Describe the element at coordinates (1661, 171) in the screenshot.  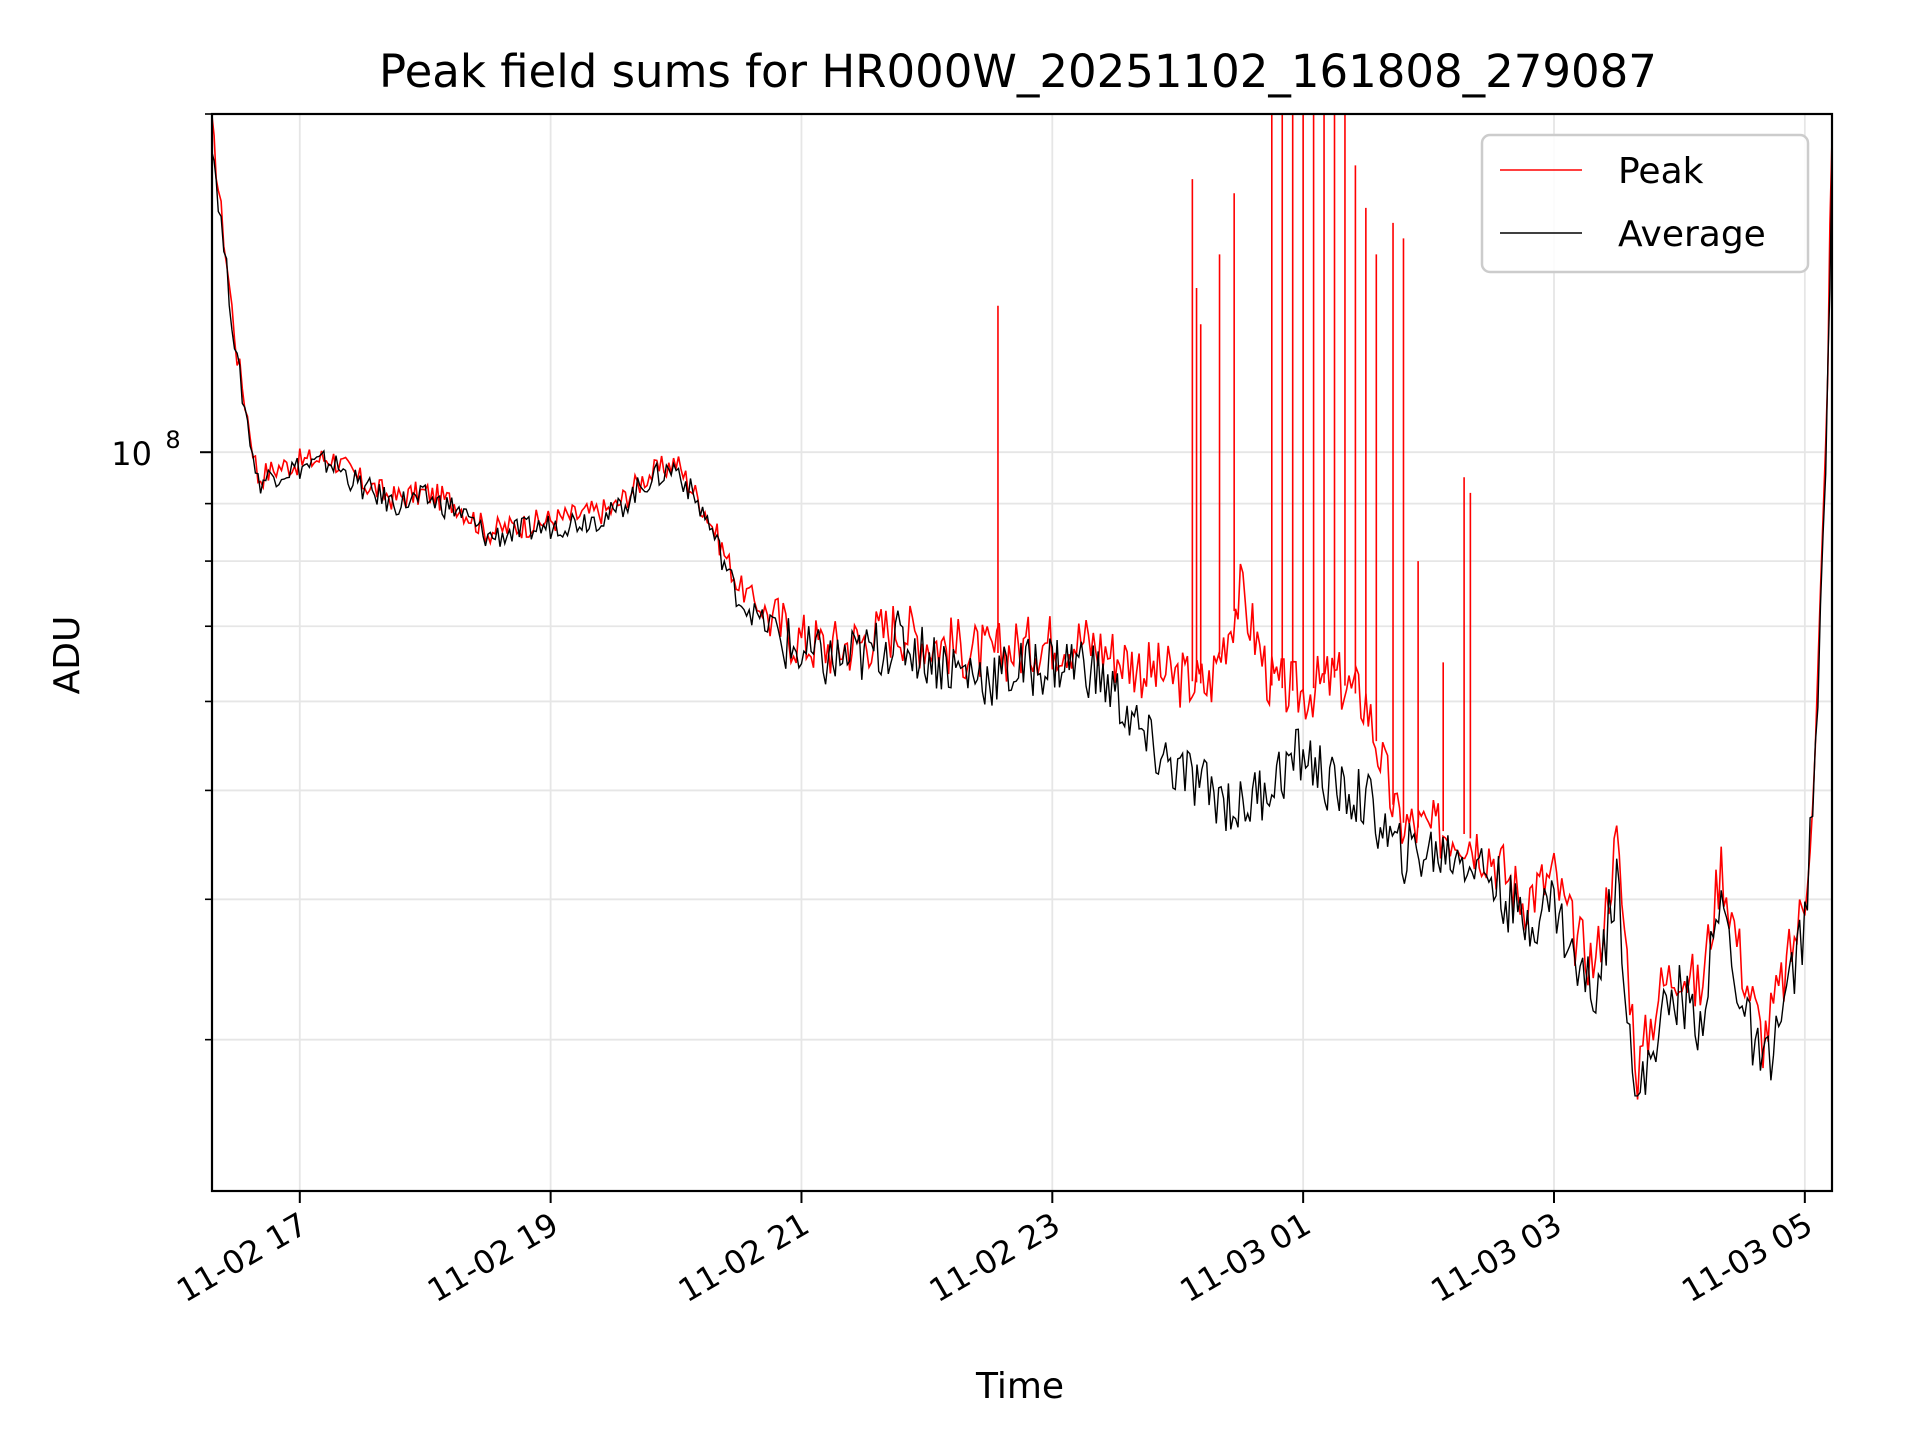
I see `legend-peak-label: Peak` at that location.